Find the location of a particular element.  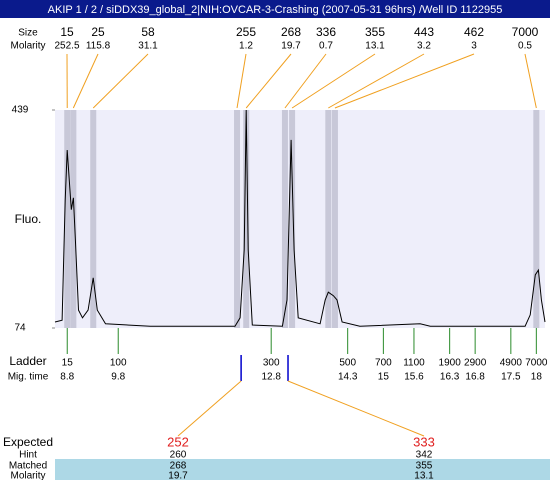

ladder-size: 1100 is located at coordinates (414, 363).